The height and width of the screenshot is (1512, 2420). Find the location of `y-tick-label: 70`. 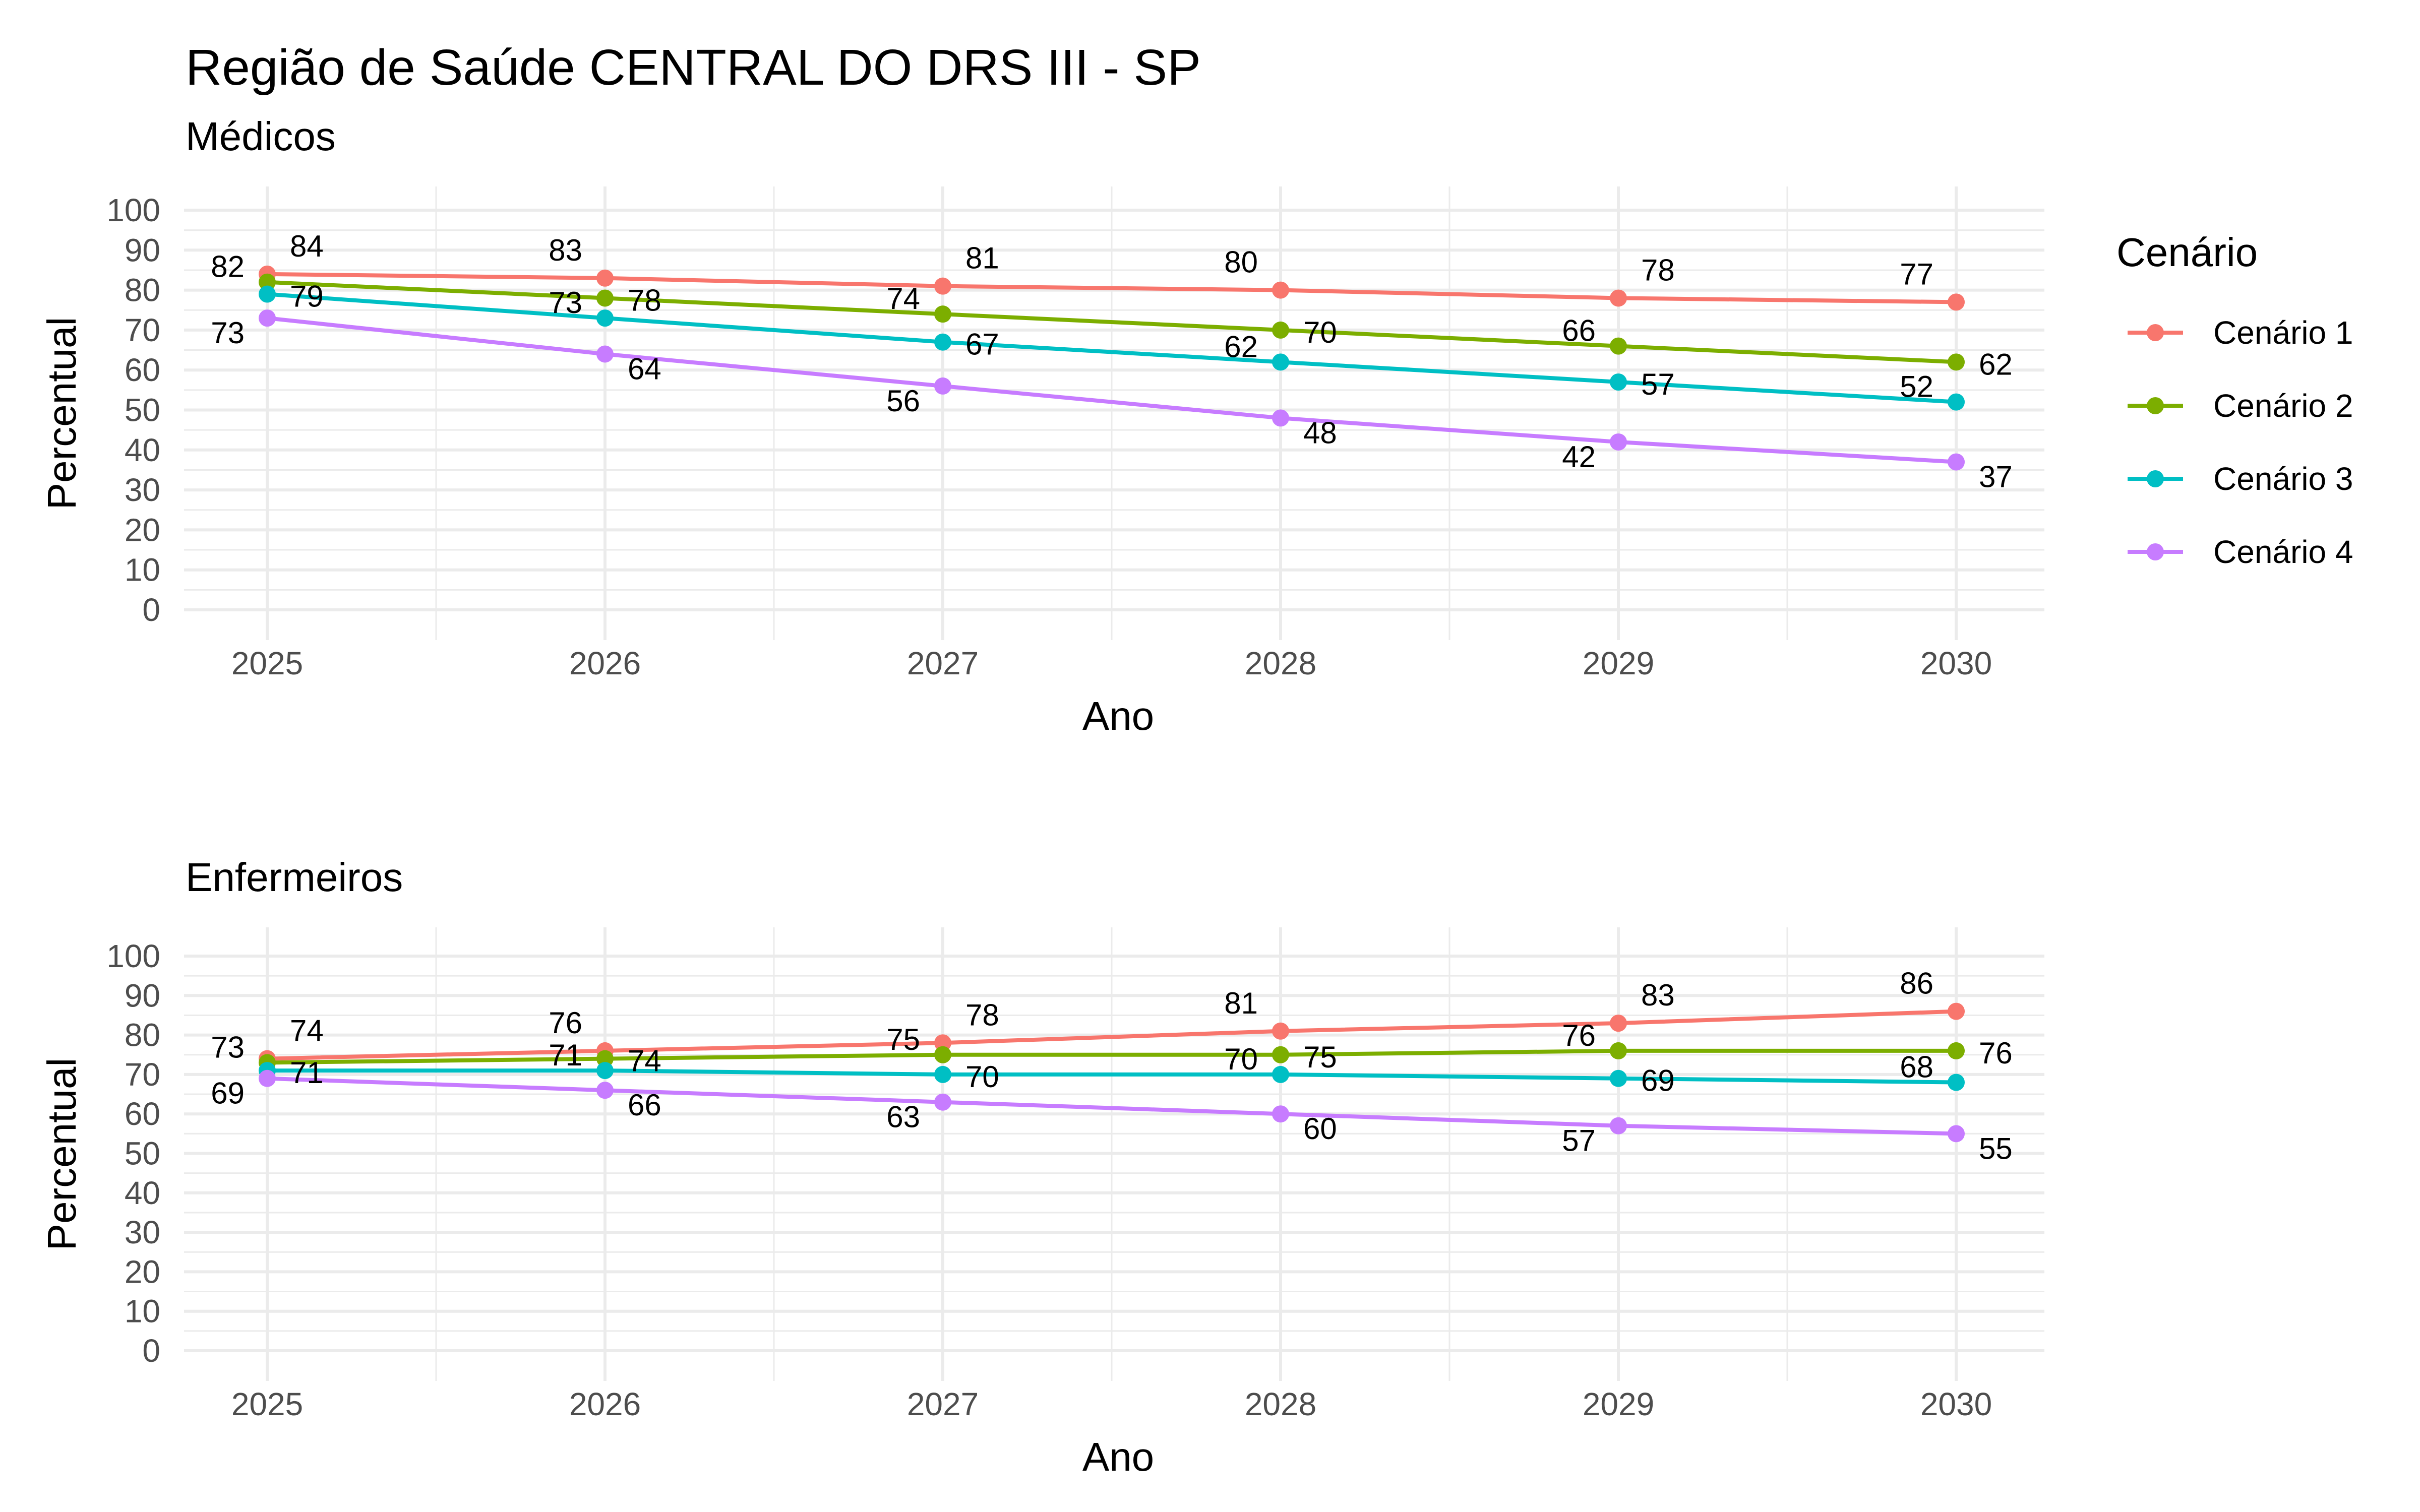

y-tick-label: 70 is located at coordinates (142, 330).